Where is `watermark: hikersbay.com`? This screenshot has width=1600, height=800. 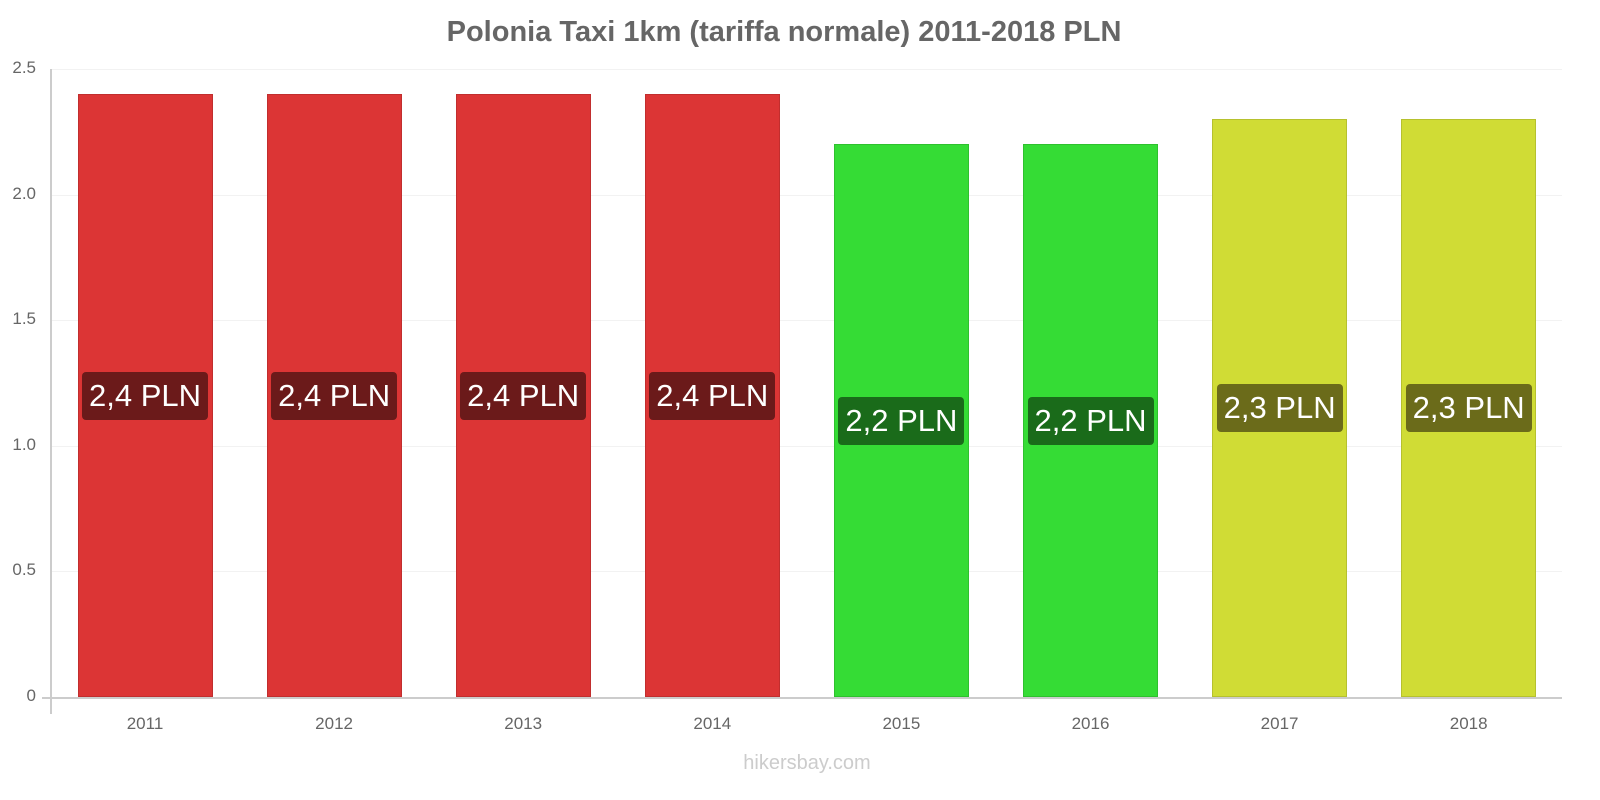 watermark: hikersbay.com is located at coordinates (807, 763).